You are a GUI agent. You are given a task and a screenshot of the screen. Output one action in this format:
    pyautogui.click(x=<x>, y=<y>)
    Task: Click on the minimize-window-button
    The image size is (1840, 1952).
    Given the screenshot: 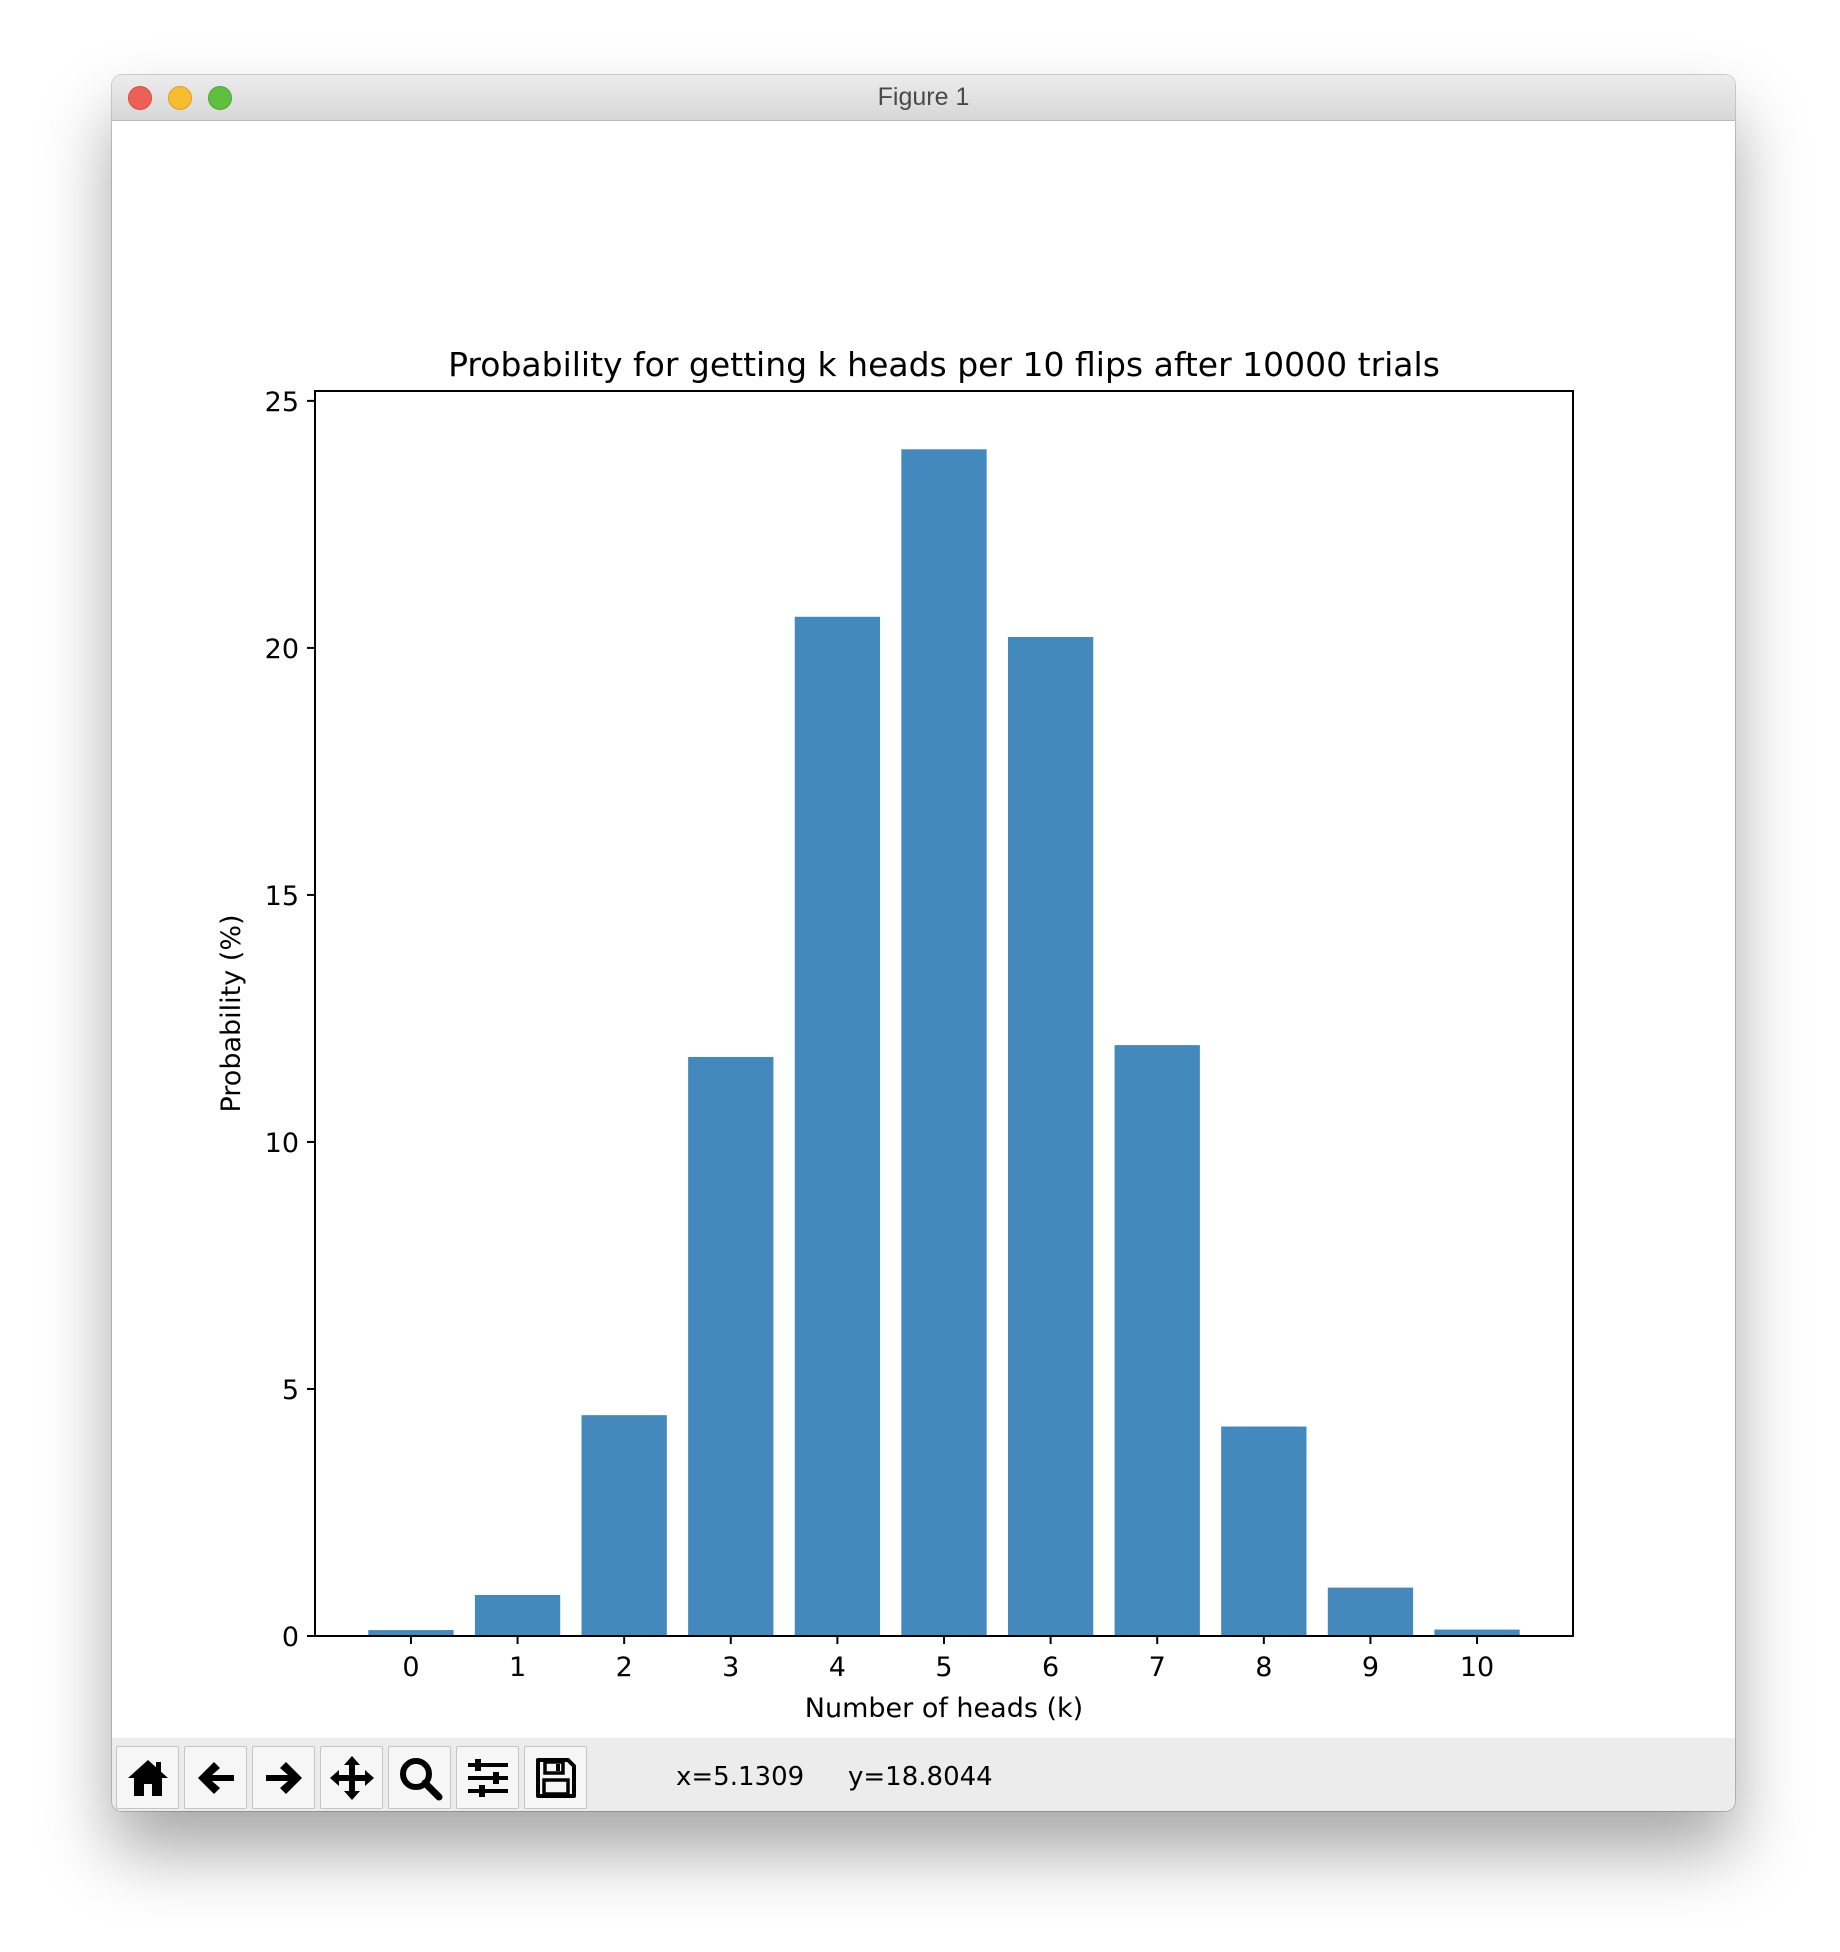 What is the action you would take?
    pyautogui.click(x=180, y=98)
    